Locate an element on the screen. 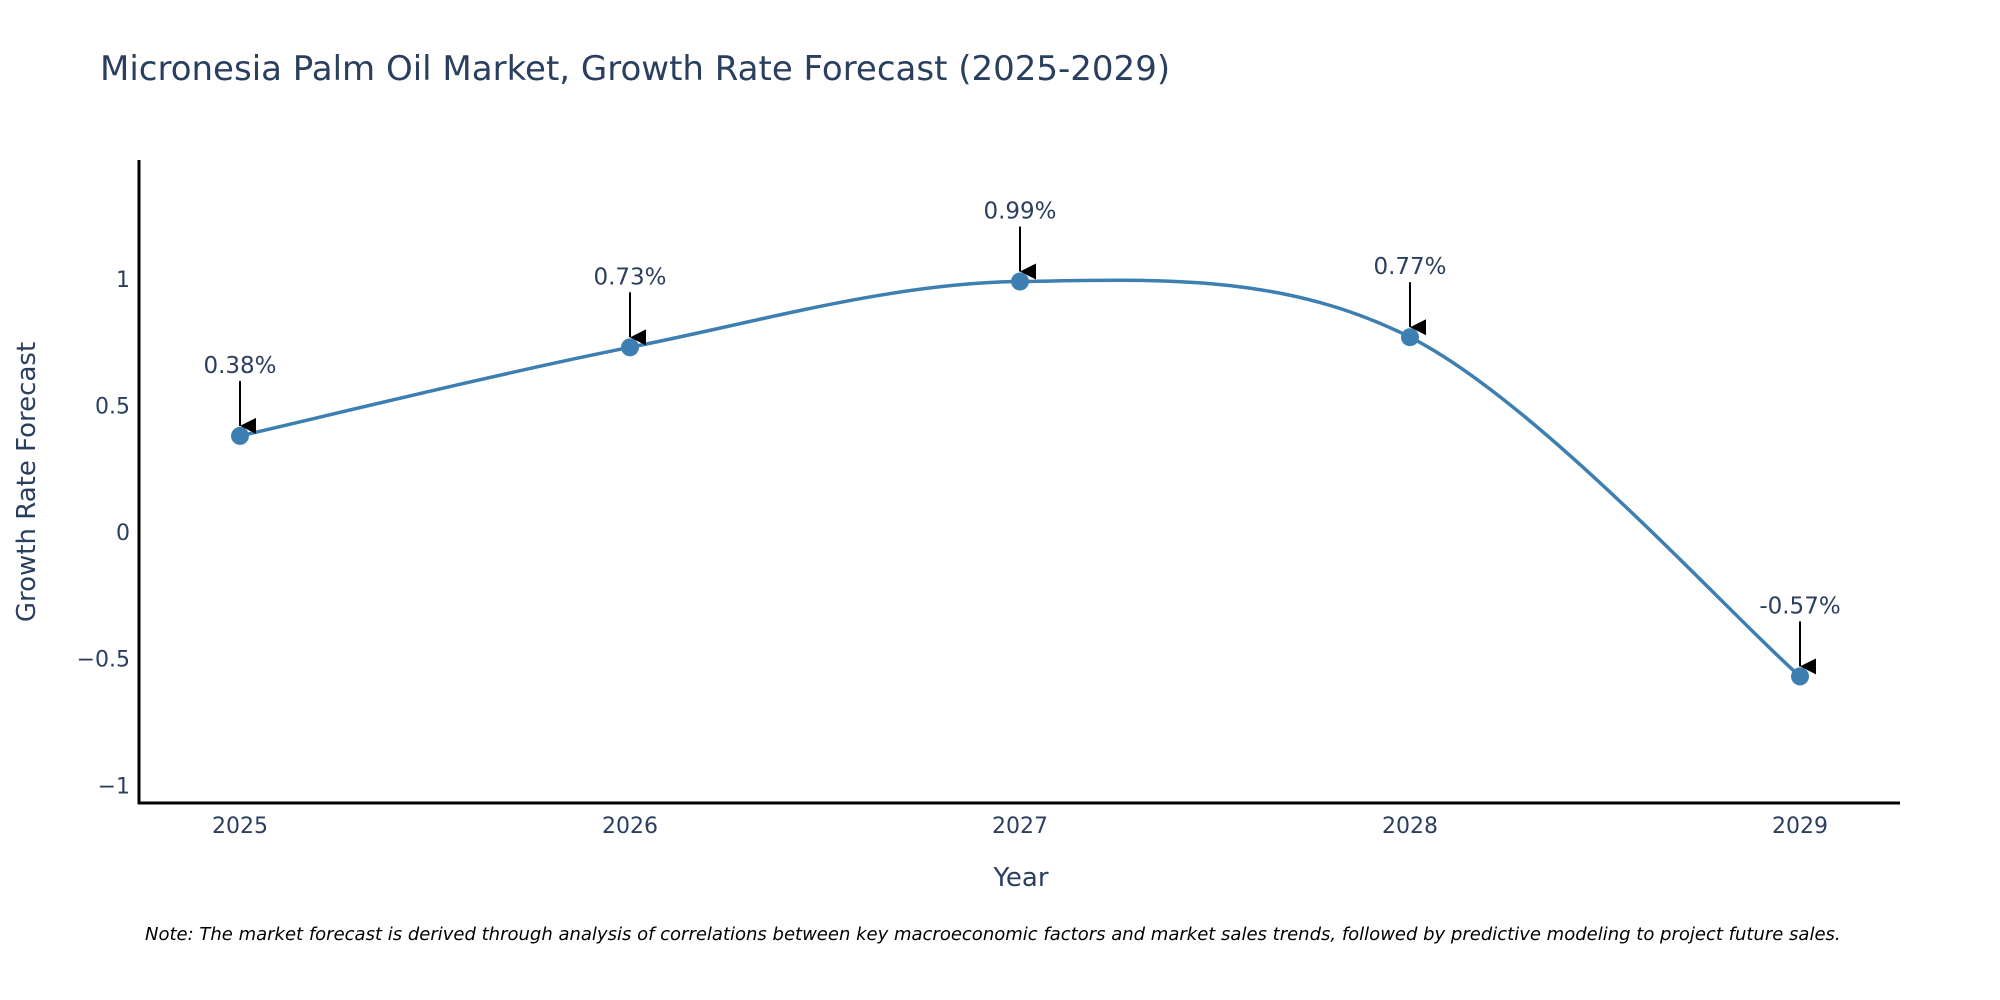  data-label-2027: 0.99% is located at coordinates (1019, 212).